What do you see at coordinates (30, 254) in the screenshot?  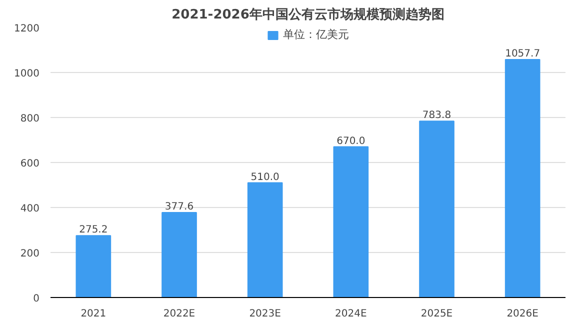 I see `y-tick-label: 200` at bounding box center [30, 254].